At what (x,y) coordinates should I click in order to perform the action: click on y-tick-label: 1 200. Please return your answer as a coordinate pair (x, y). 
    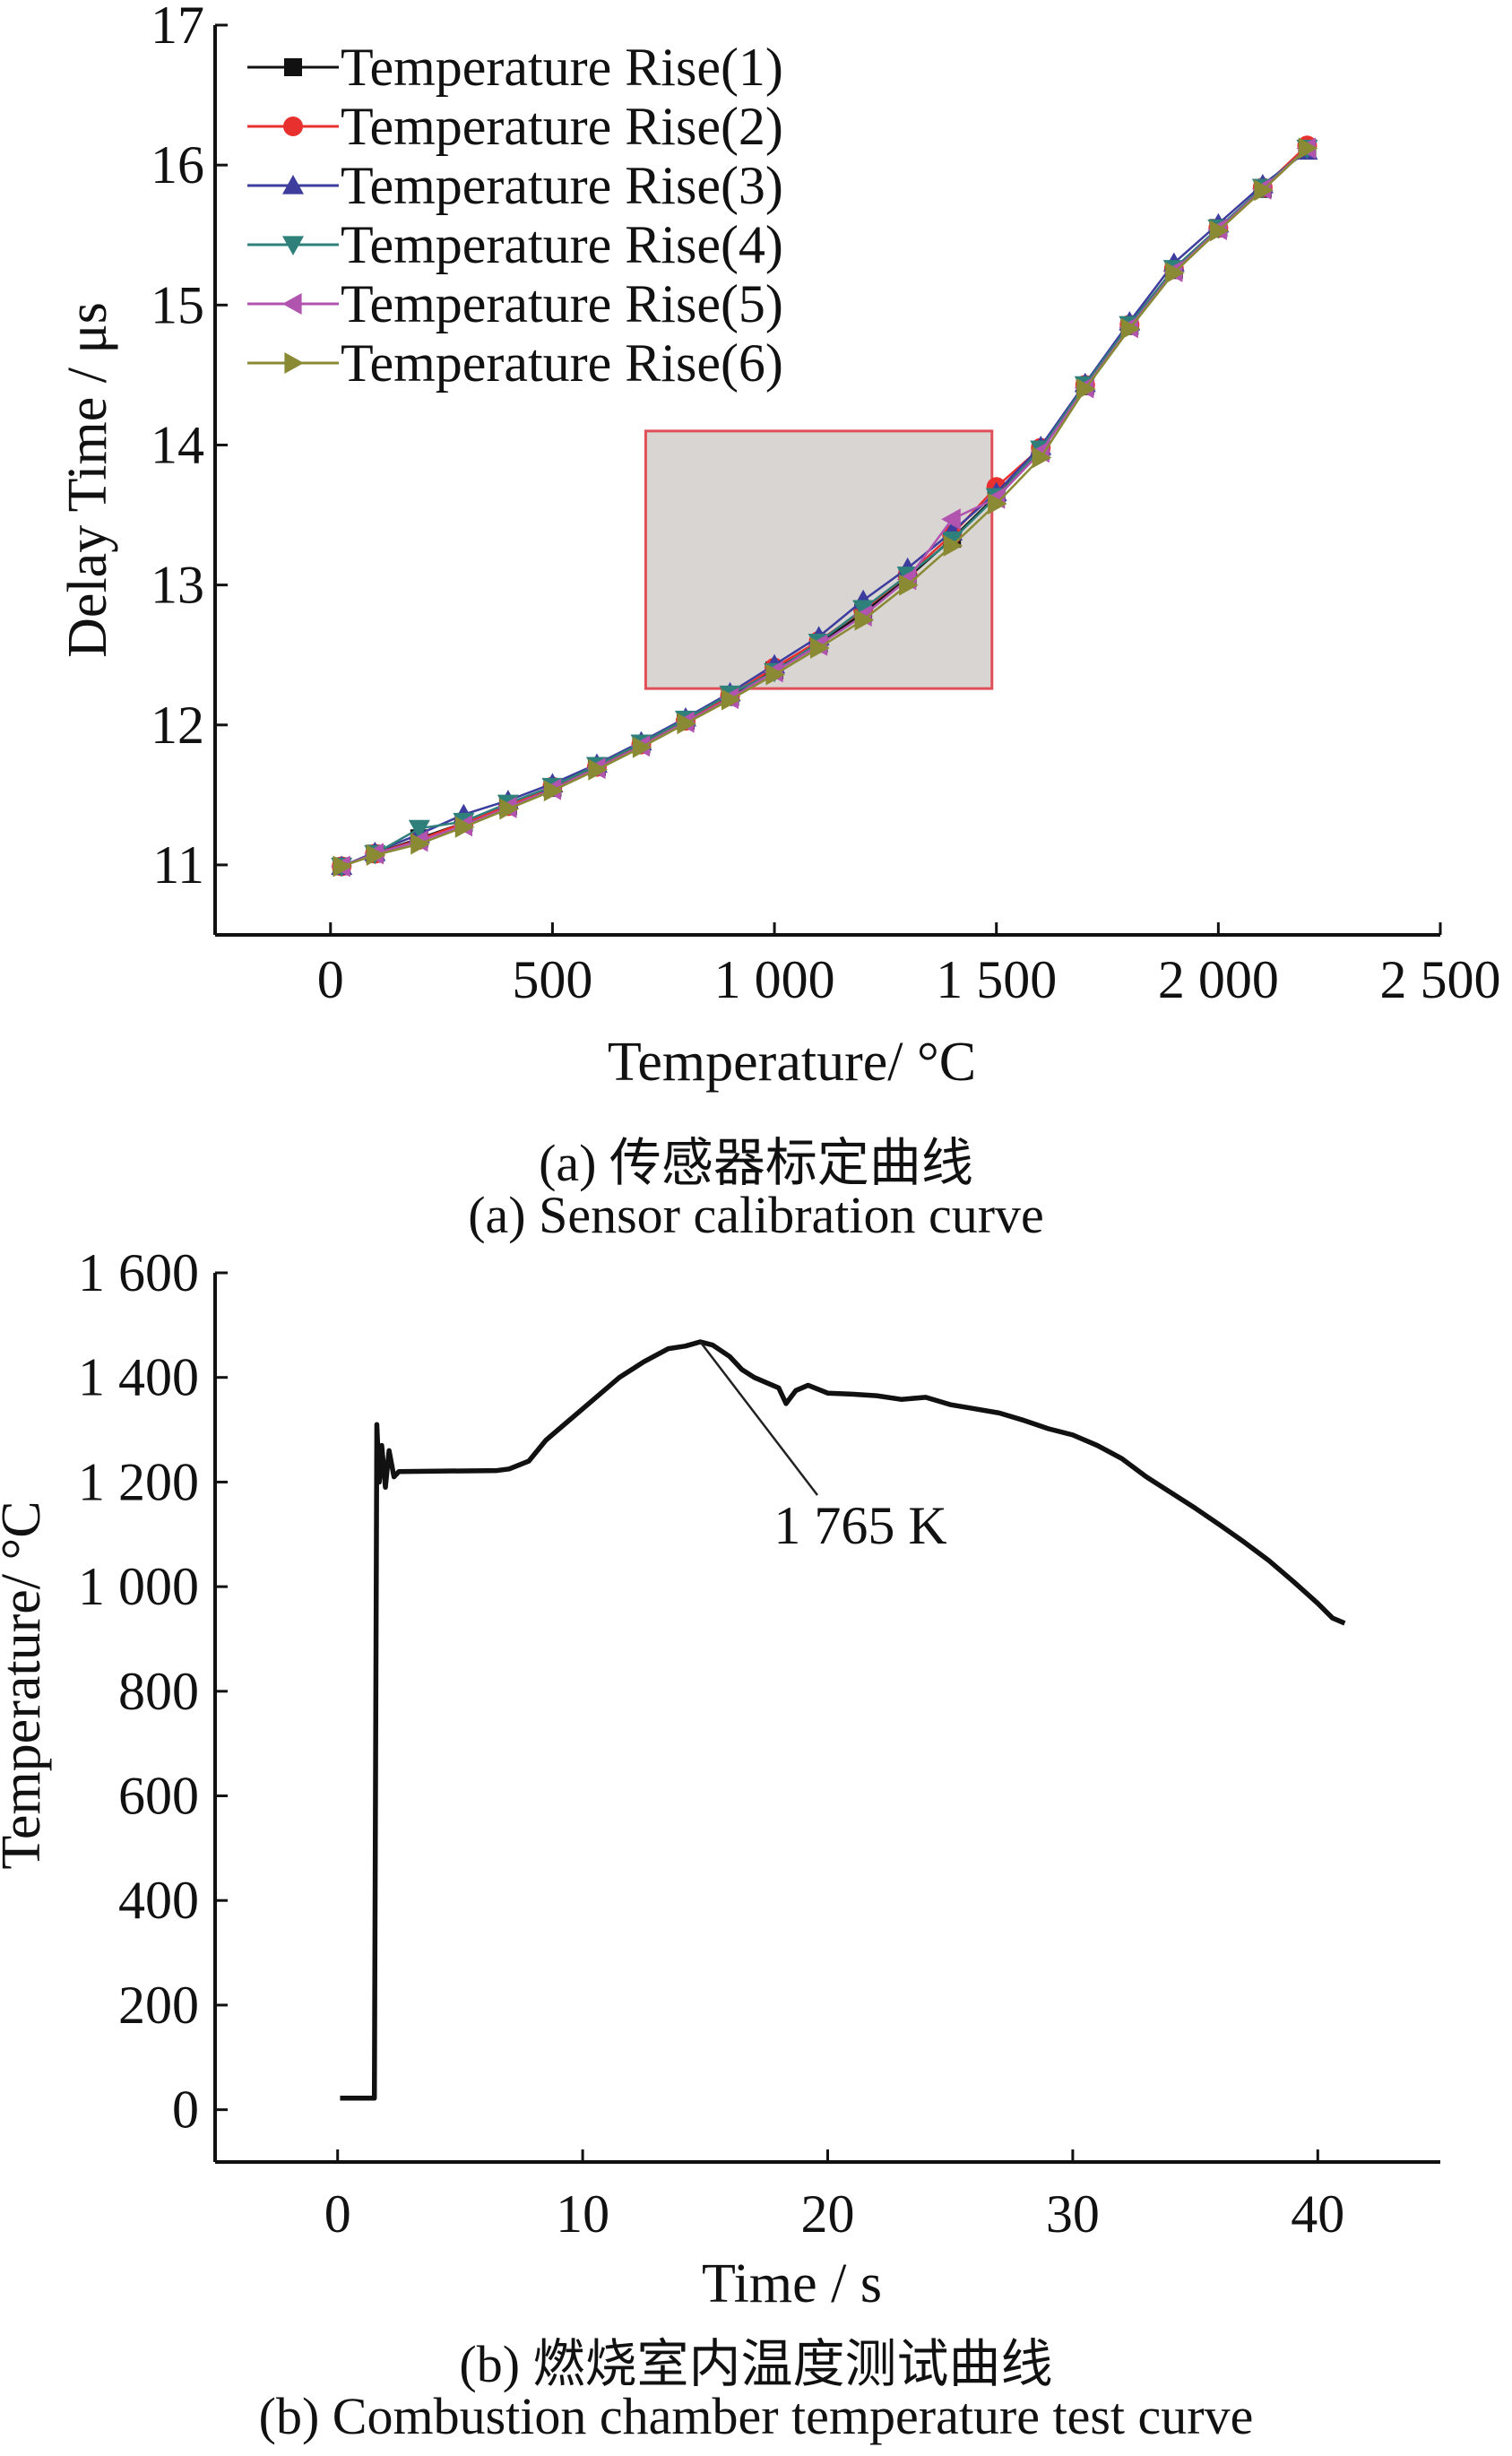
    Looking at the image, I should click on (138, 1481).